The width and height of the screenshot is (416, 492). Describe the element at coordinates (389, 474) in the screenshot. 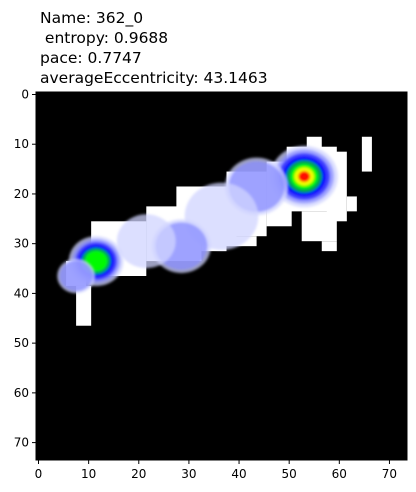

I see `x-tick-label: 70` at that location.